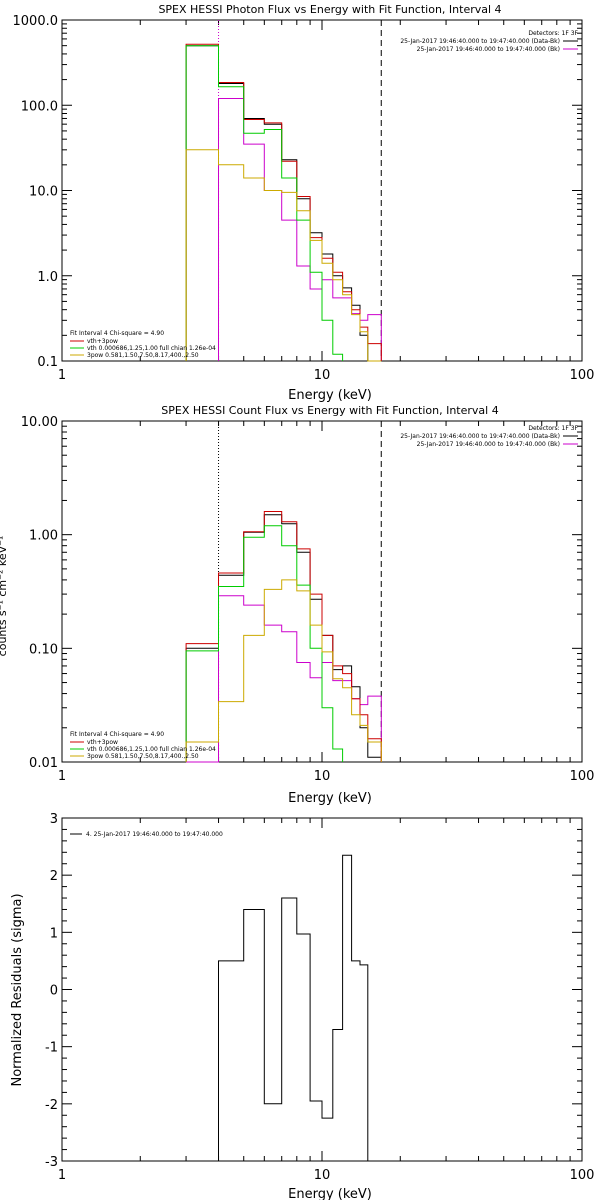  I want to click on y-tick-label: 100.0, so click(39, 106).